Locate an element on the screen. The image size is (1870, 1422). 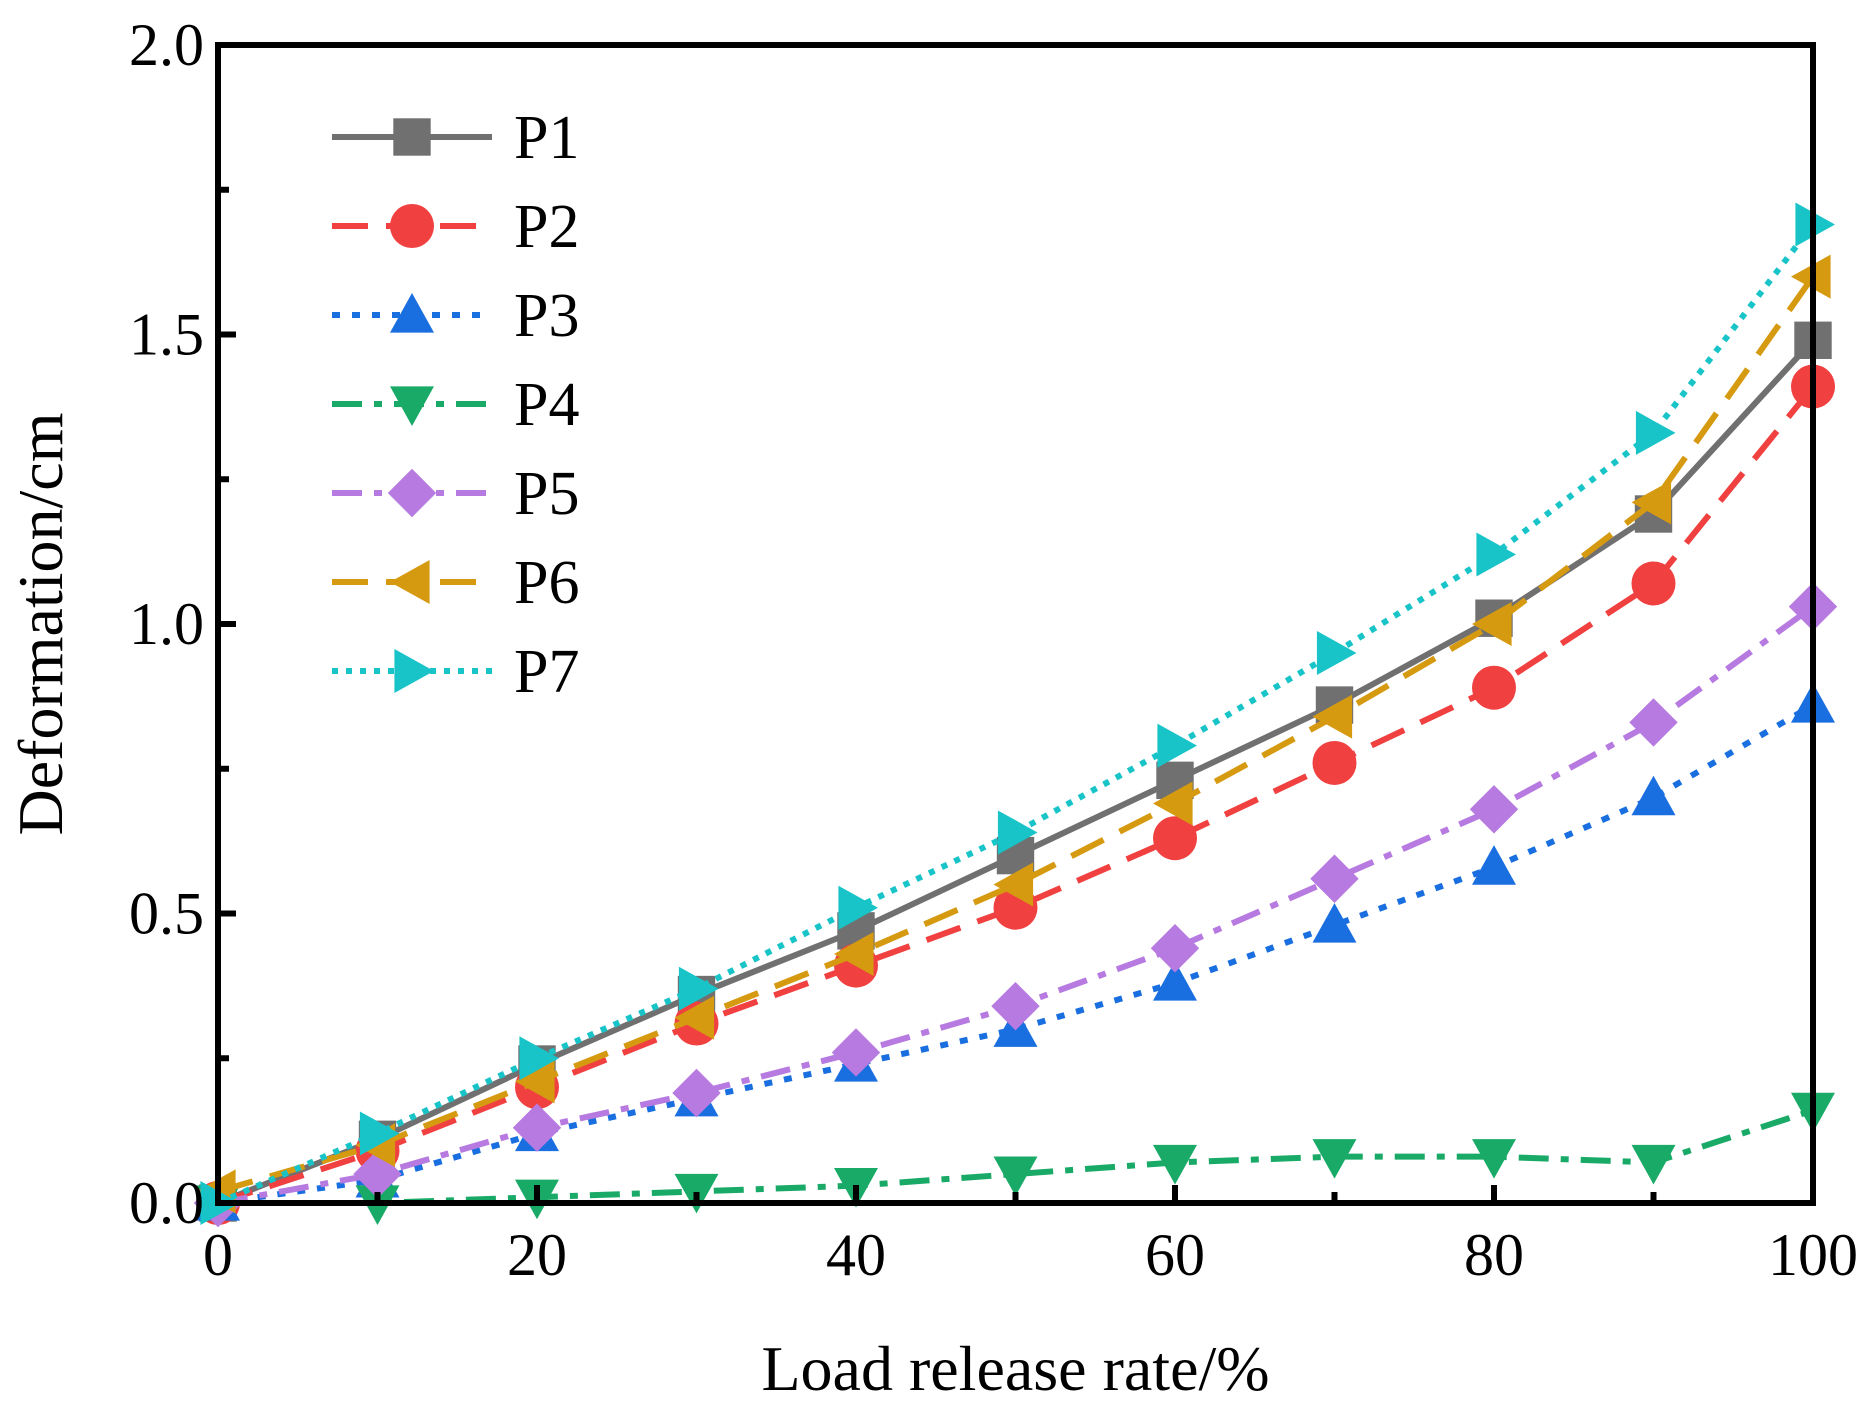
series-p4-line is located at coordinates (1016, 1156).